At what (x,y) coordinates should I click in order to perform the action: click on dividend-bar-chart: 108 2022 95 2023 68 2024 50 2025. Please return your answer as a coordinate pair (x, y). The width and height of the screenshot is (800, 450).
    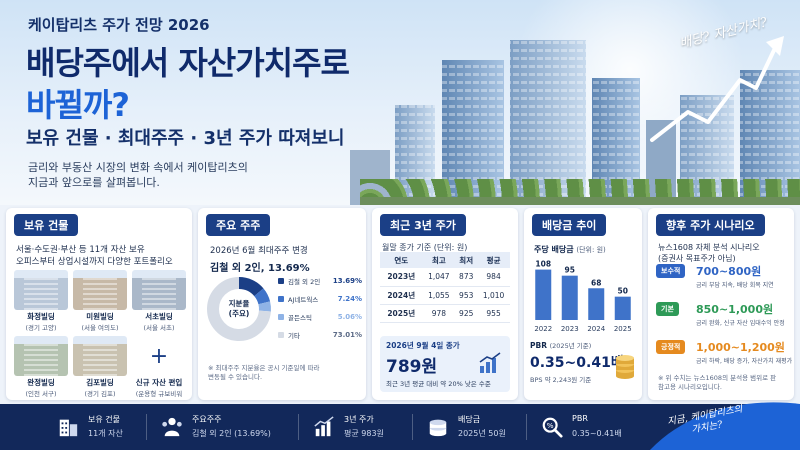
    Looking at the image, I should click on (583, 296).